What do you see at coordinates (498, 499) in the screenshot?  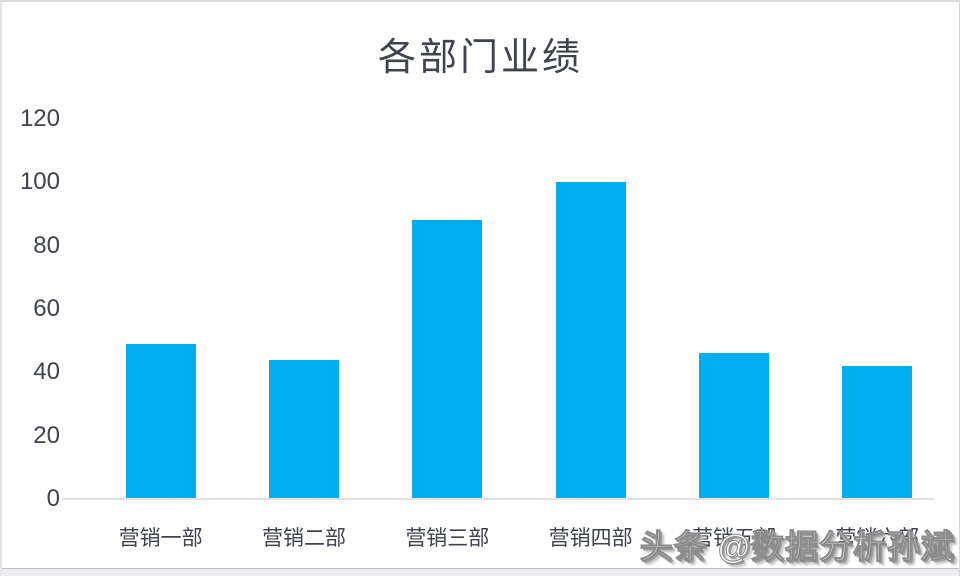 I see `x-axis-line` at bounding box center [498, 499].